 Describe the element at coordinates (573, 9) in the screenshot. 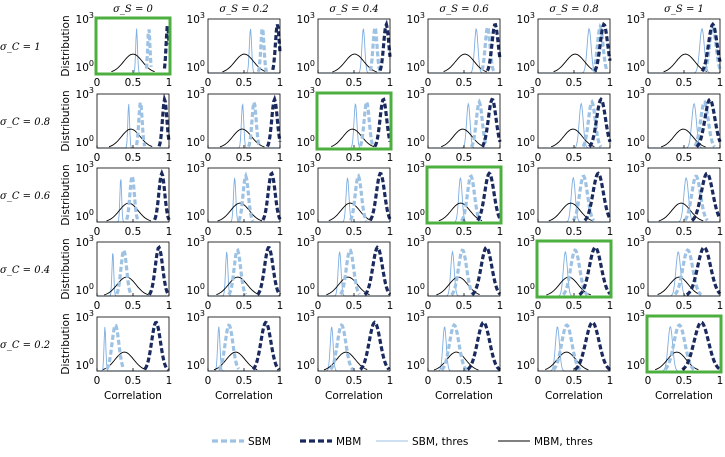

I see `column-header: σ_S = 0.8` at that location.